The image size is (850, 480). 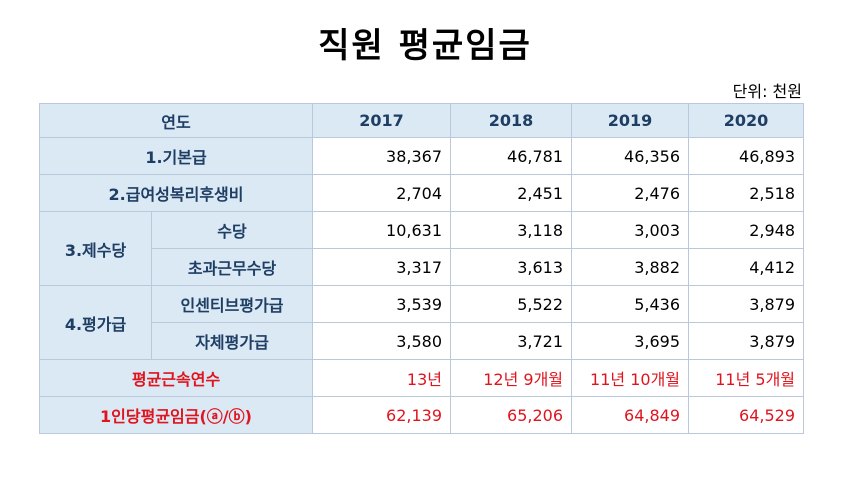 What do you see at coordinates (382, 230) in the screenshot?
I see `table-cell: 10,631` at bounding box center [382, 230].